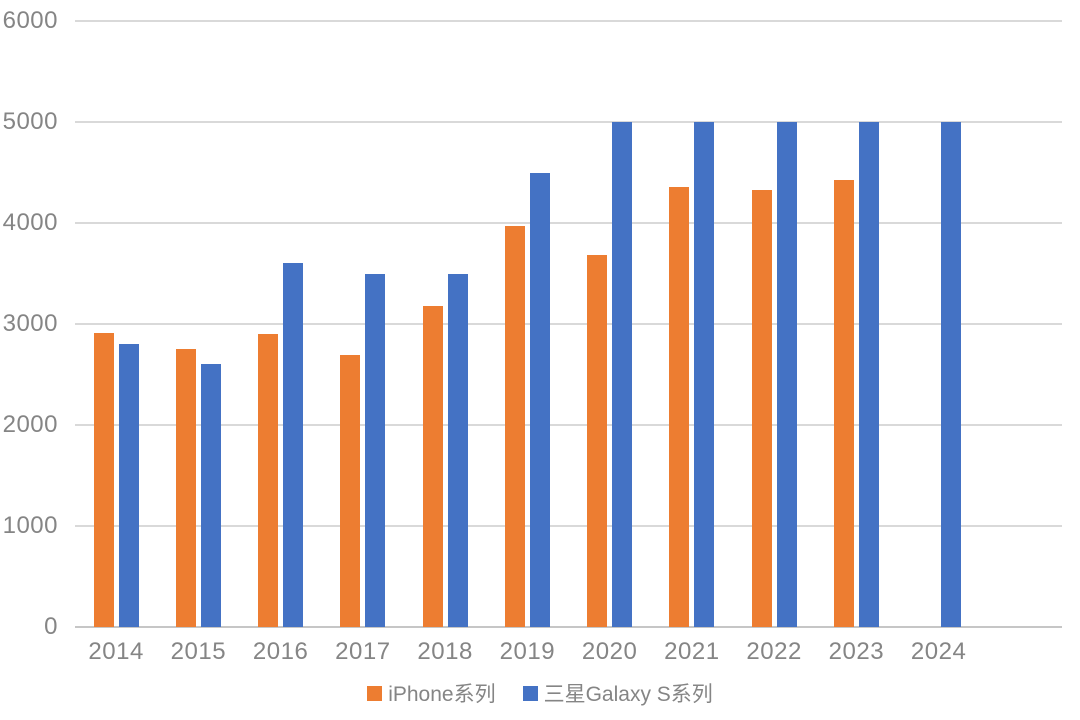 The height and width of the screenshot is (720, 1080). What do you see at coordinates (51, 626) in the screenshot?
I see `y-tick-label-0: 0` at bounding box center [51, 626].